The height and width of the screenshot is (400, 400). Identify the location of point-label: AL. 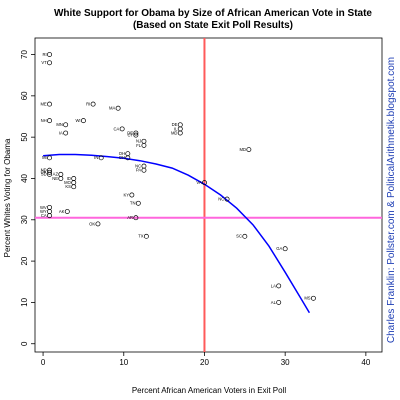
(274, 302).